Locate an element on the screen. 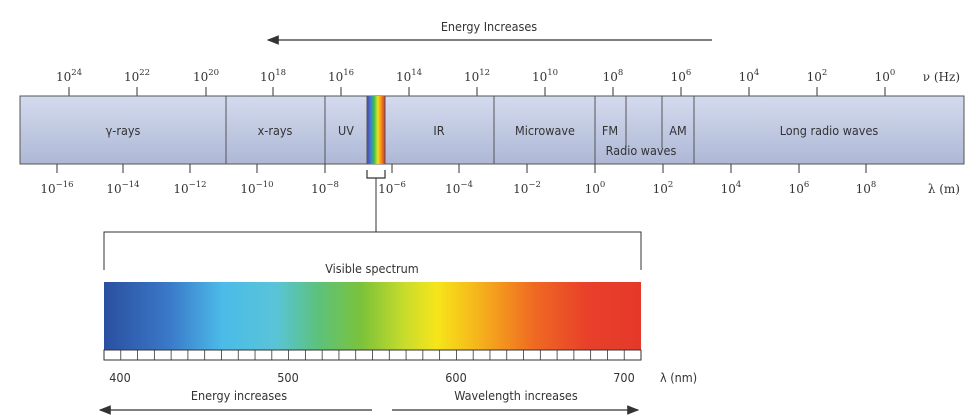  region-fm: FM is located at coordinates (610, 130).